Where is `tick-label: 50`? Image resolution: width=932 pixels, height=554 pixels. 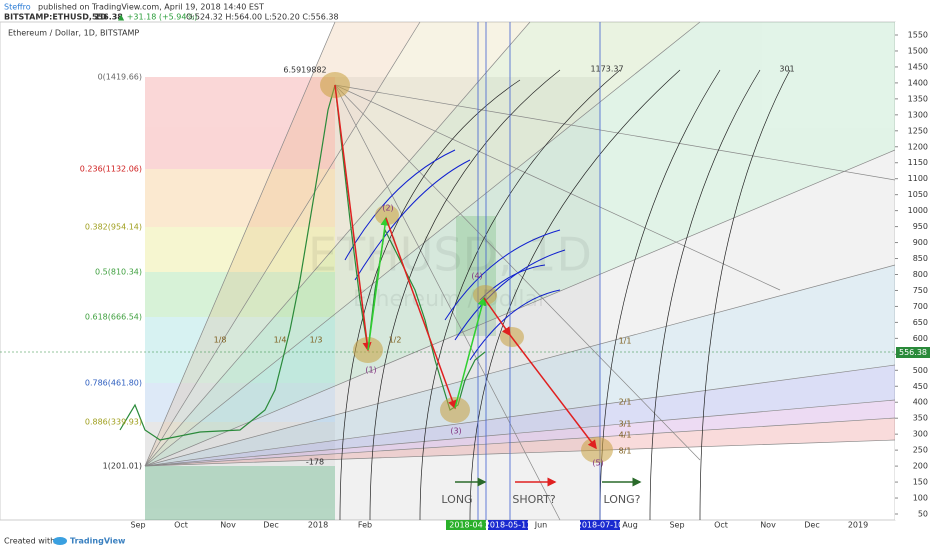 tick-label: 50 is located at coordinates (923, 514).